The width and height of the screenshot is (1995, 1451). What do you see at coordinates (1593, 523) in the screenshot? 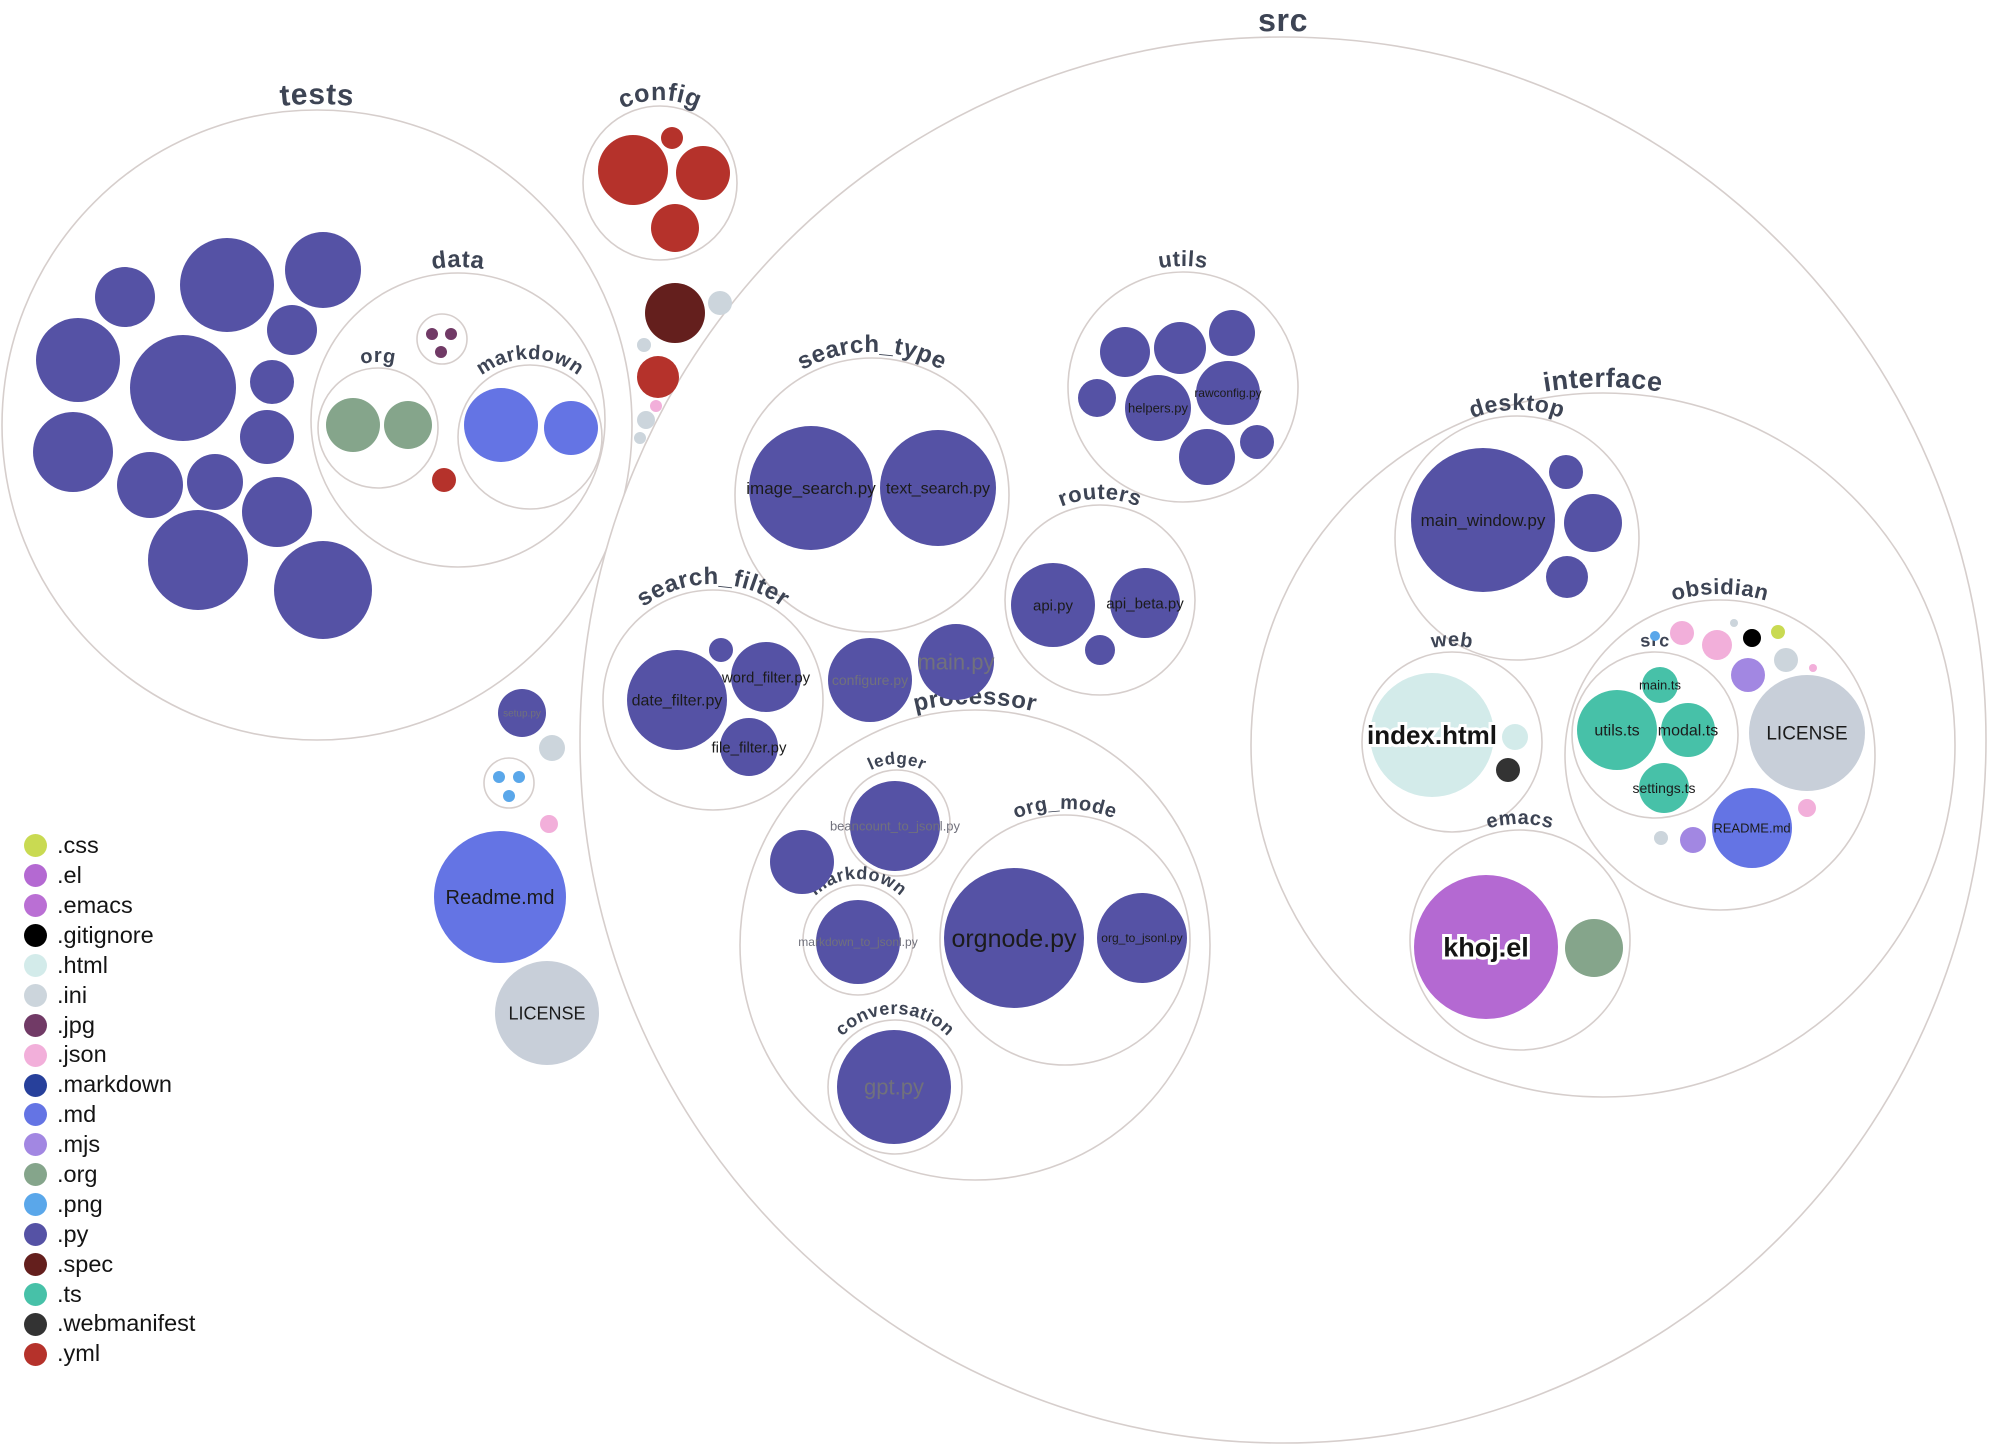
I see `file-circle-.py-68` at bounding box center [1593, 523].